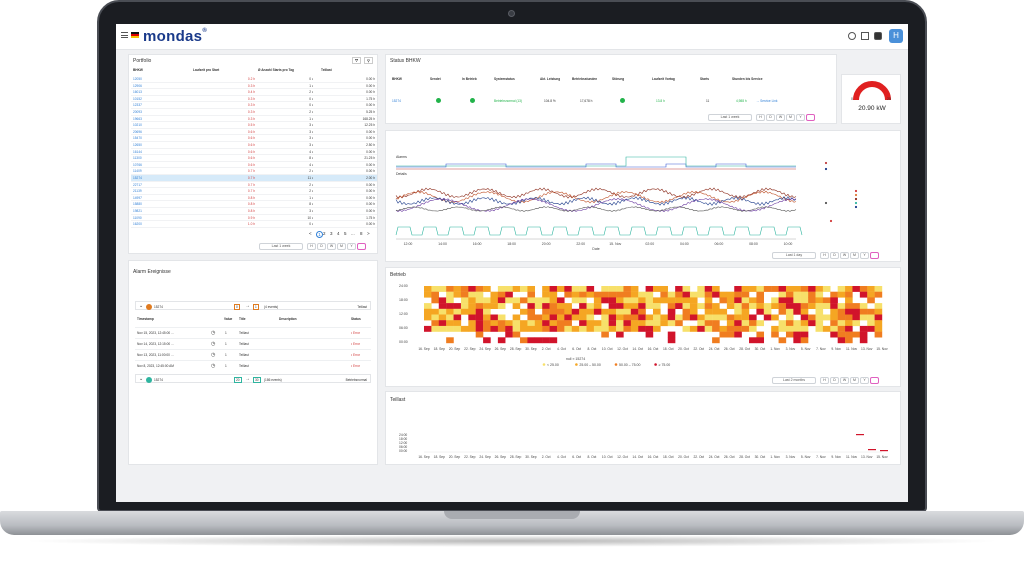 The height and width of the screenshot is (573, 1024). I want to click on betrieb-range-select: Last 2 months, so click(794, 380).